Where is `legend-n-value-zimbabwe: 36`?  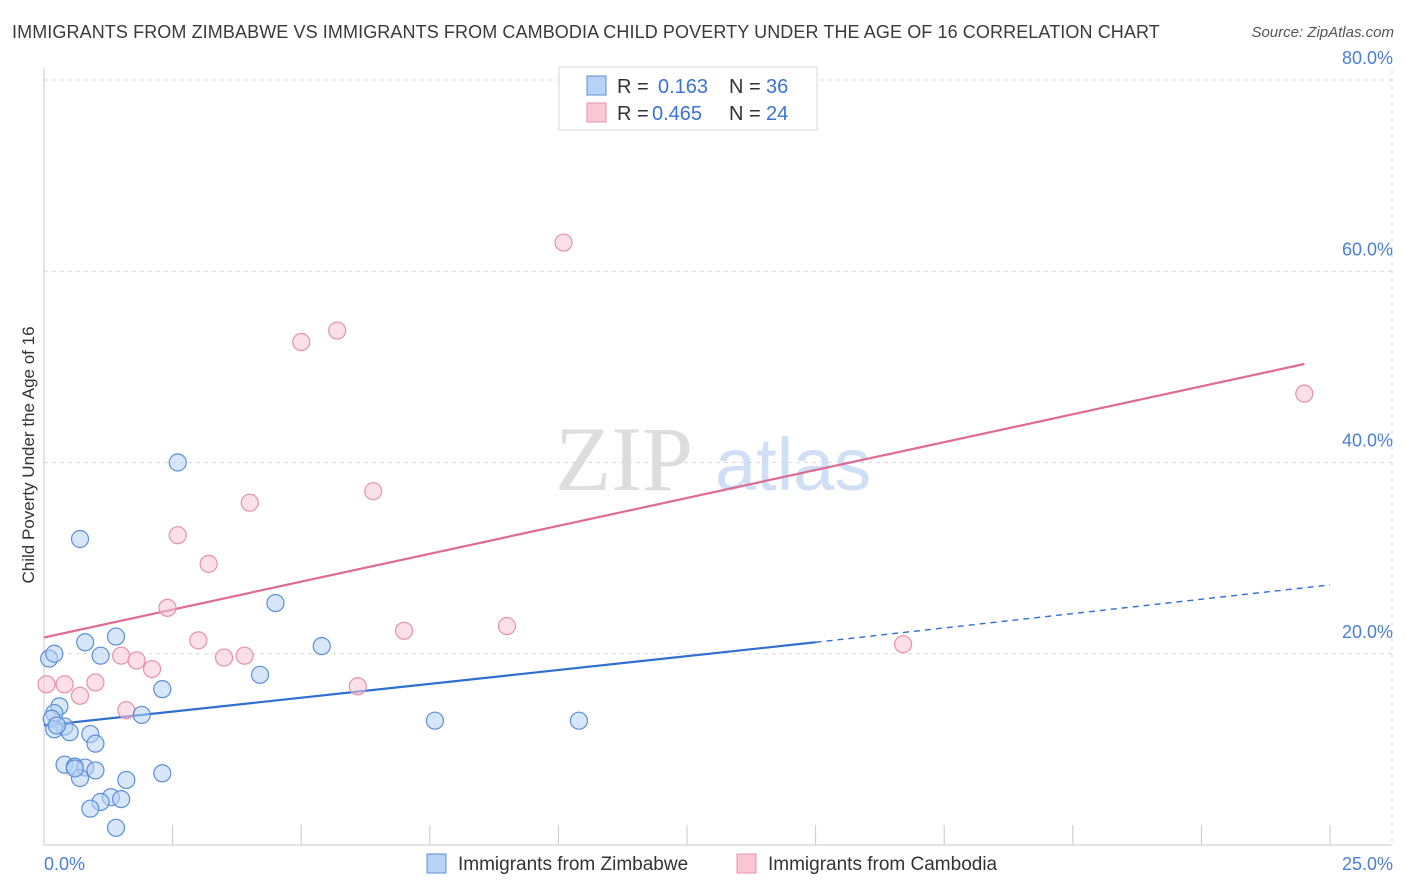
legend-n-value-zimbabwe: 36 is located at coordinates (777, 87).